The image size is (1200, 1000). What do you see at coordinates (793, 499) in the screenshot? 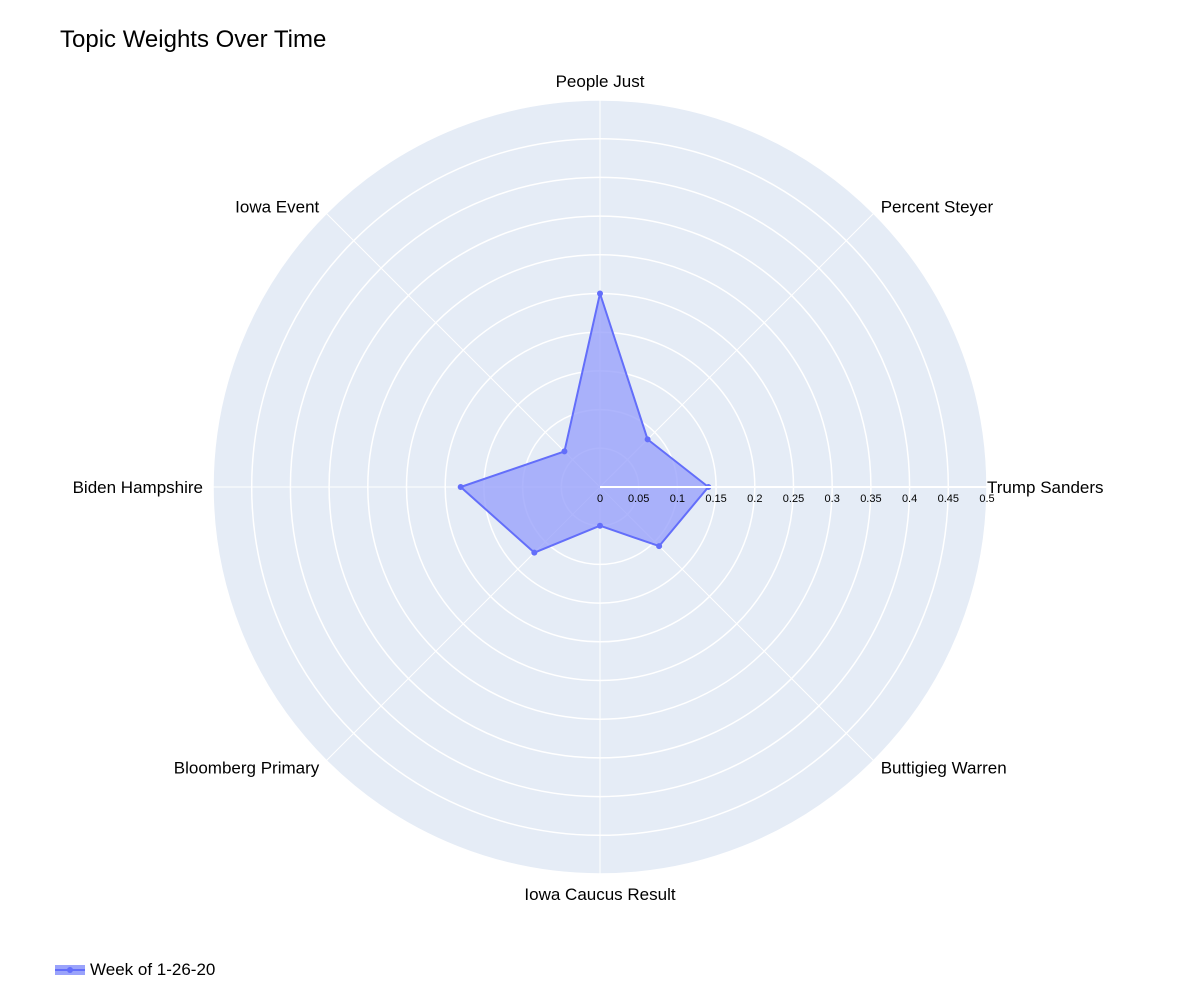
I see `radial-tick-label: 0.25` at bounding box center [793, 499].